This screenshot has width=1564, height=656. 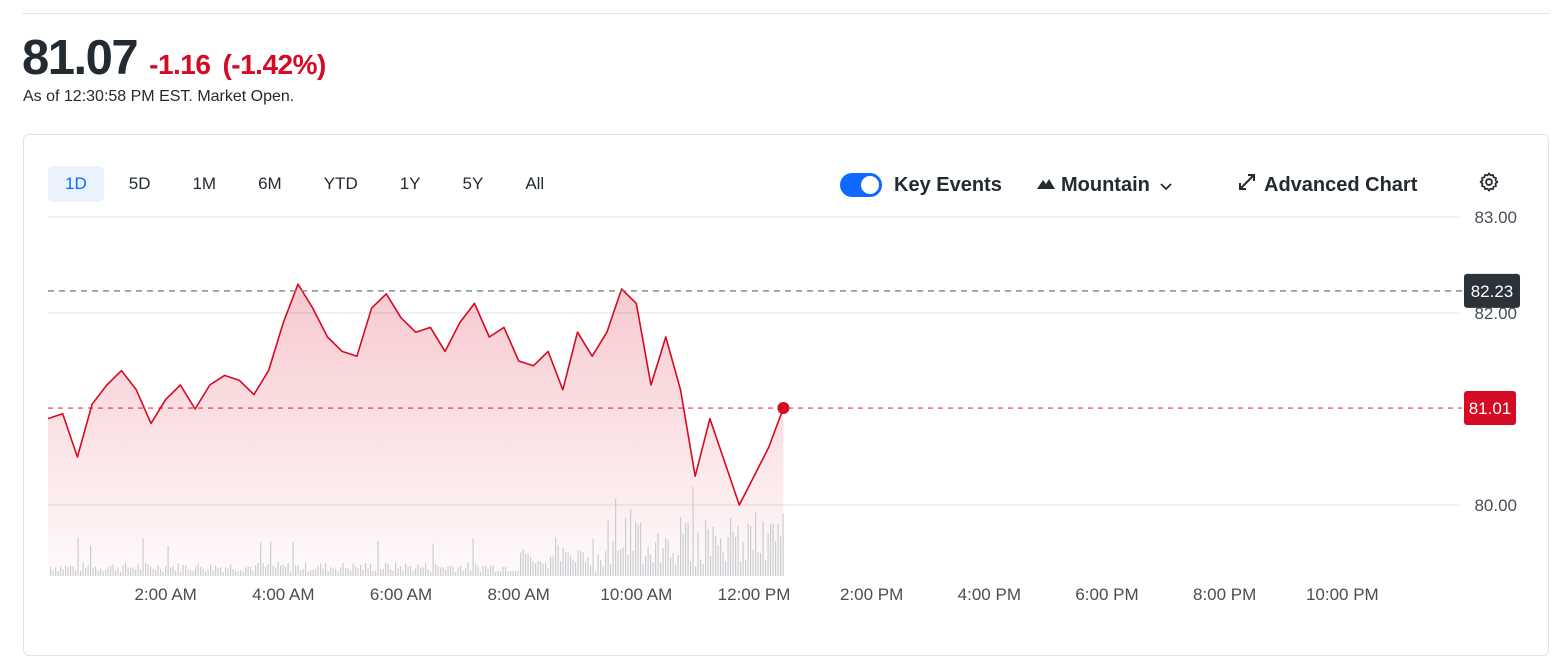 I want to click on range-6m: 6M, so click(x=270, y=183).